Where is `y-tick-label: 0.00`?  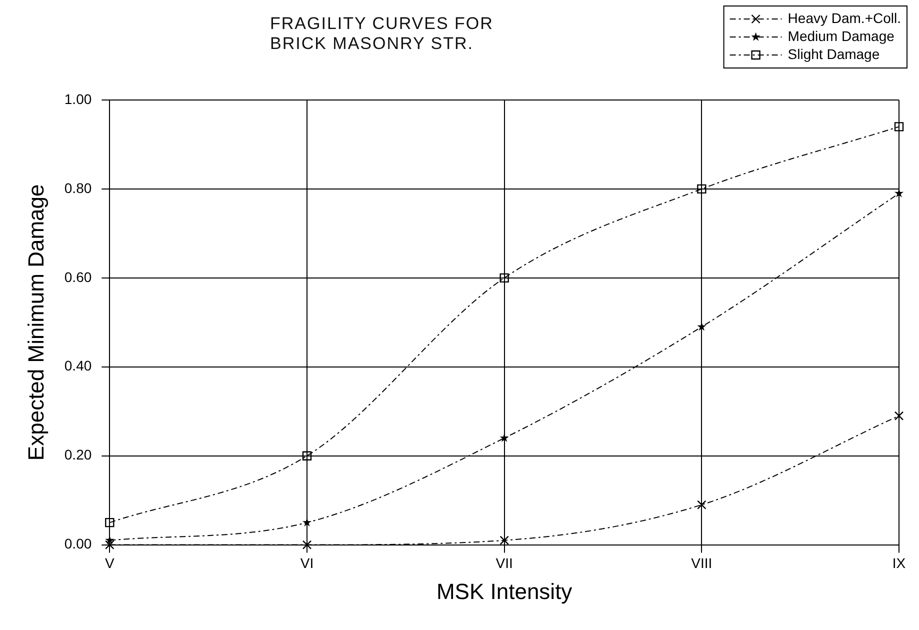 y-tick-label: 0.00 is located at coordinates (78, 544).